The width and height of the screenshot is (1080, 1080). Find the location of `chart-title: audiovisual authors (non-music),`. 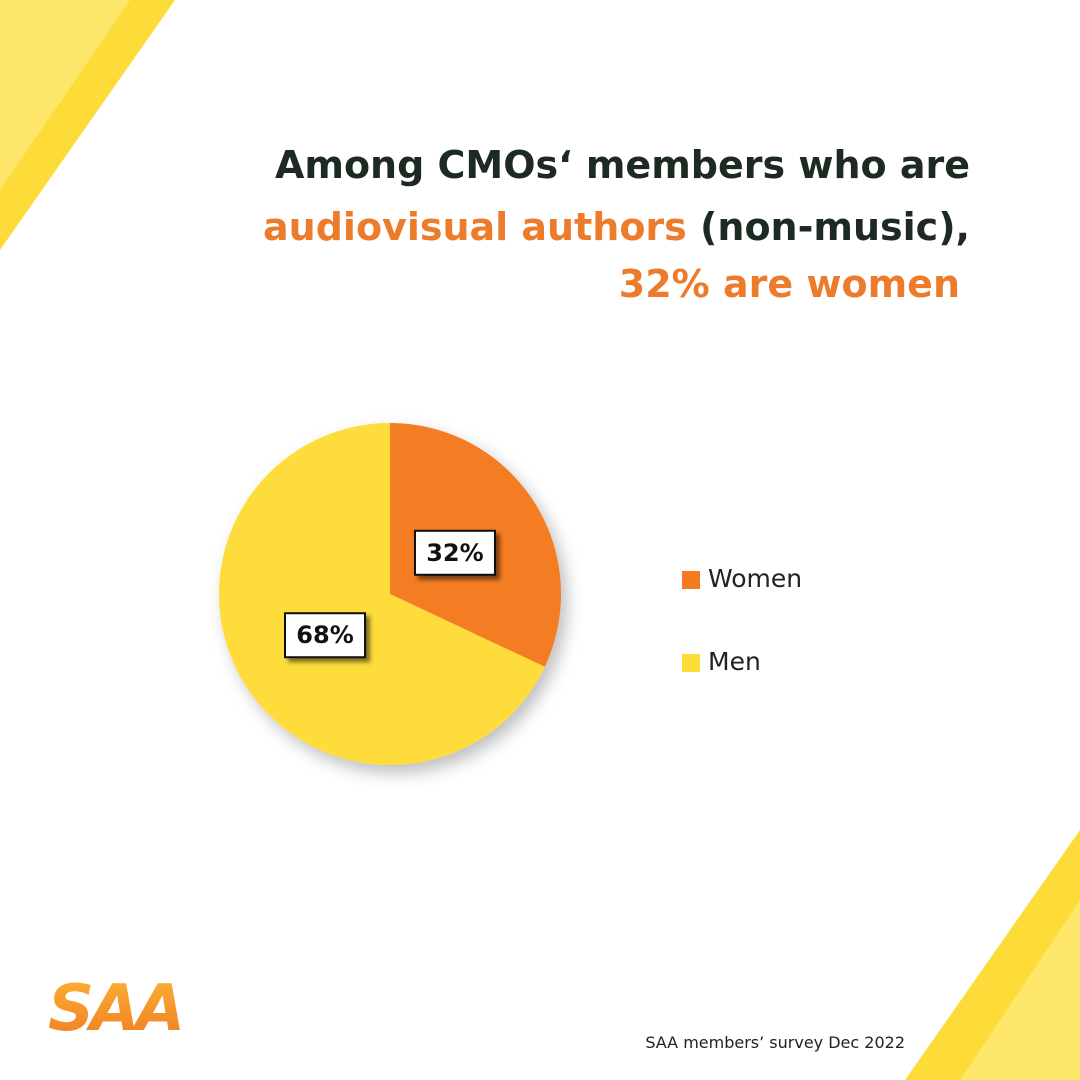

chart-title: audiovisual authors (non-music), is located at coordinates (616, 227).